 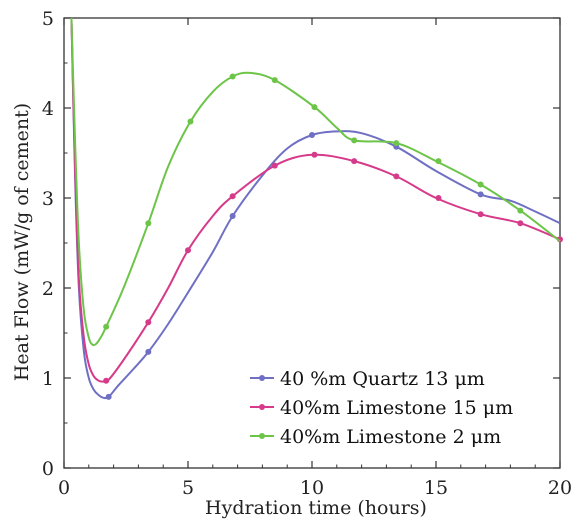 I want to click on y-tick-label: 1, so click(x=48, y=379).